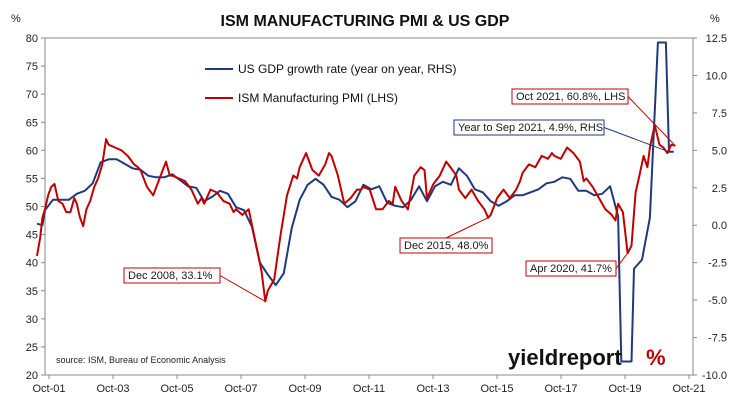  What do you see at coordinates (496, 389) in the screenshot?
I see `x-tick-label: Oct-15` at bounding box center [496, 389].